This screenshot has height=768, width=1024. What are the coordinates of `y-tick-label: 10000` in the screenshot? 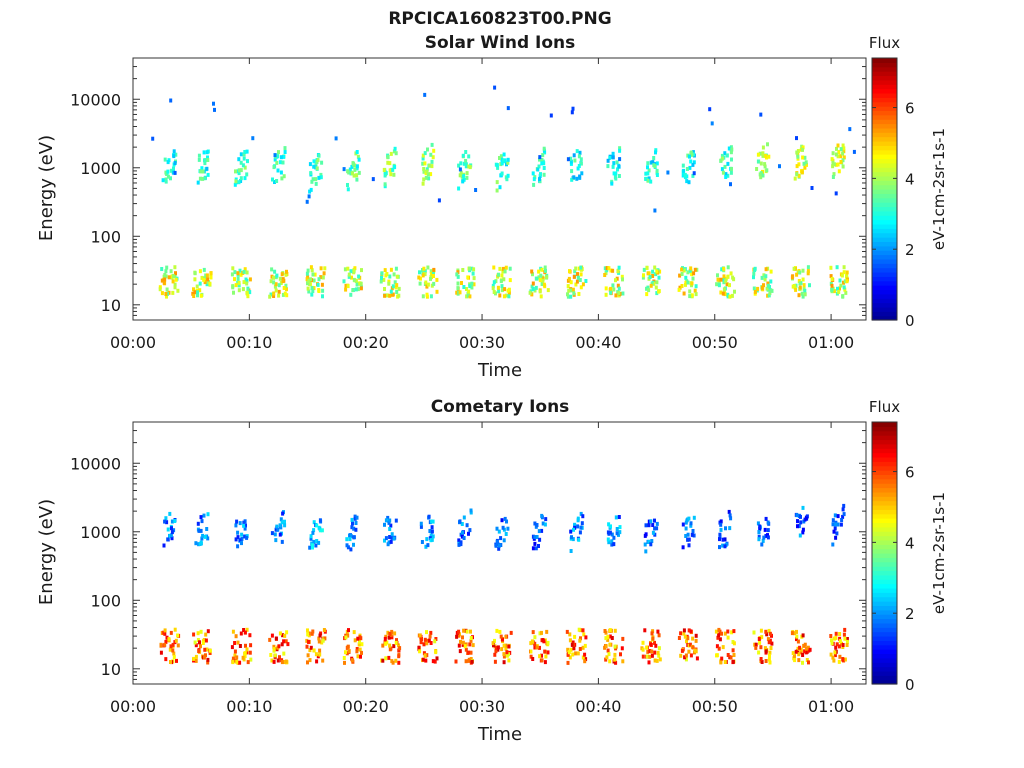 It's located at (95, 463).